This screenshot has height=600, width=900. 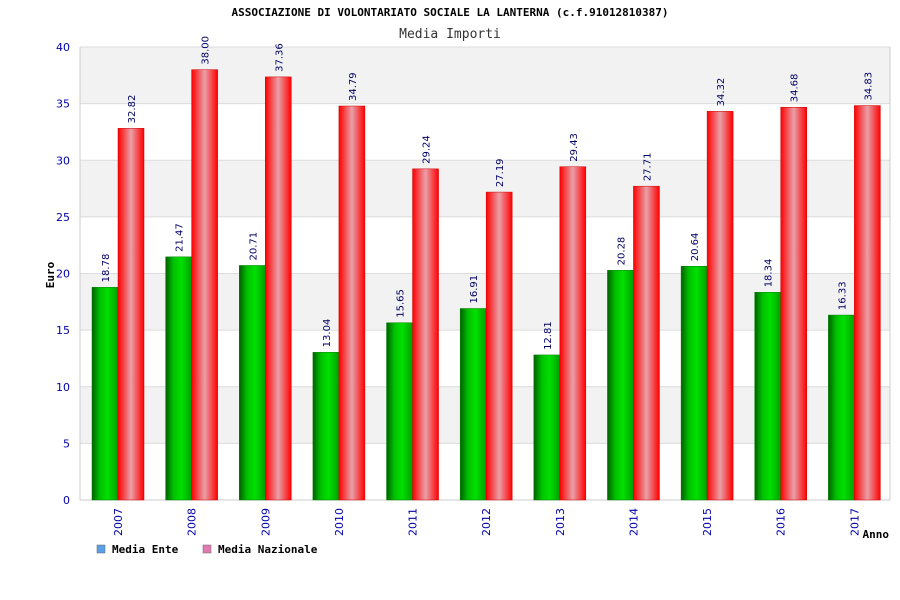 I want to click on data-label: 32.82, so click(x=132, y=109).